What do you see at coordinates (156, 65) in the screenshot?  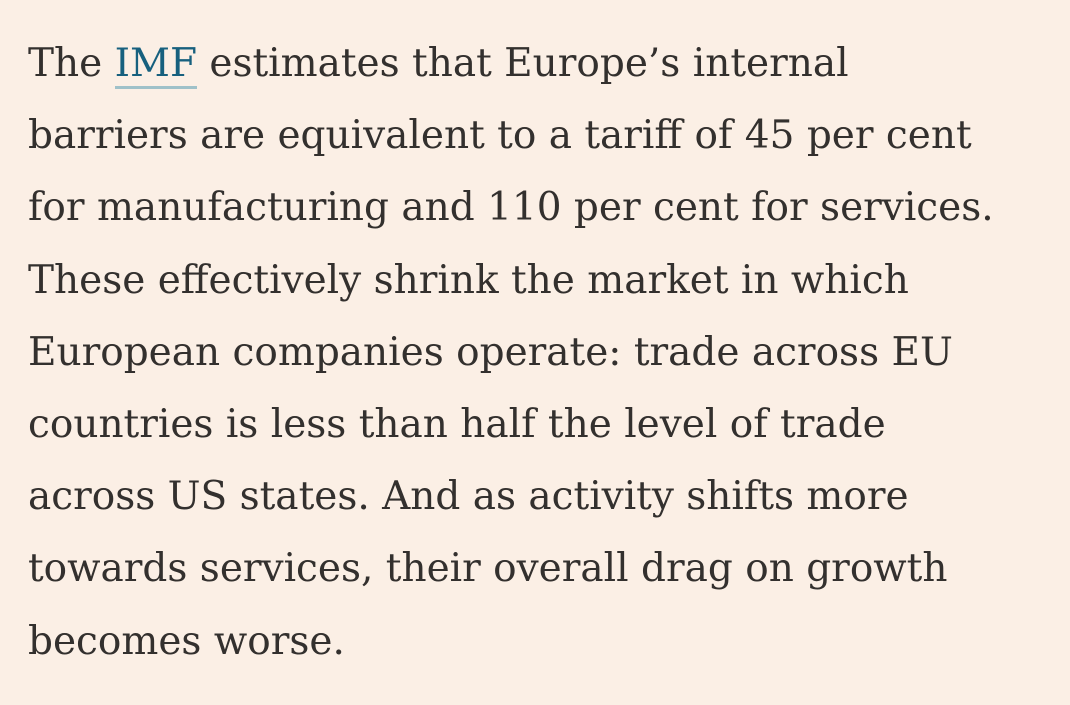 I see `imf-link: IMF` at bounding box center [156, 65].